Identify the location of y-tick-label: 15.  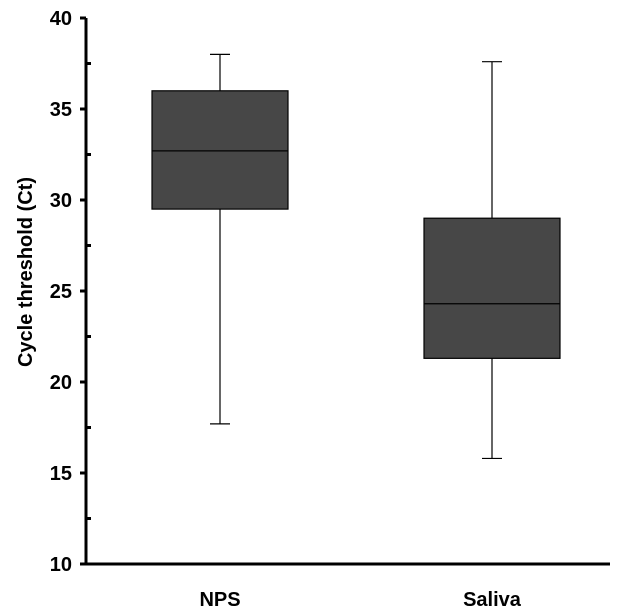
(61, 474).